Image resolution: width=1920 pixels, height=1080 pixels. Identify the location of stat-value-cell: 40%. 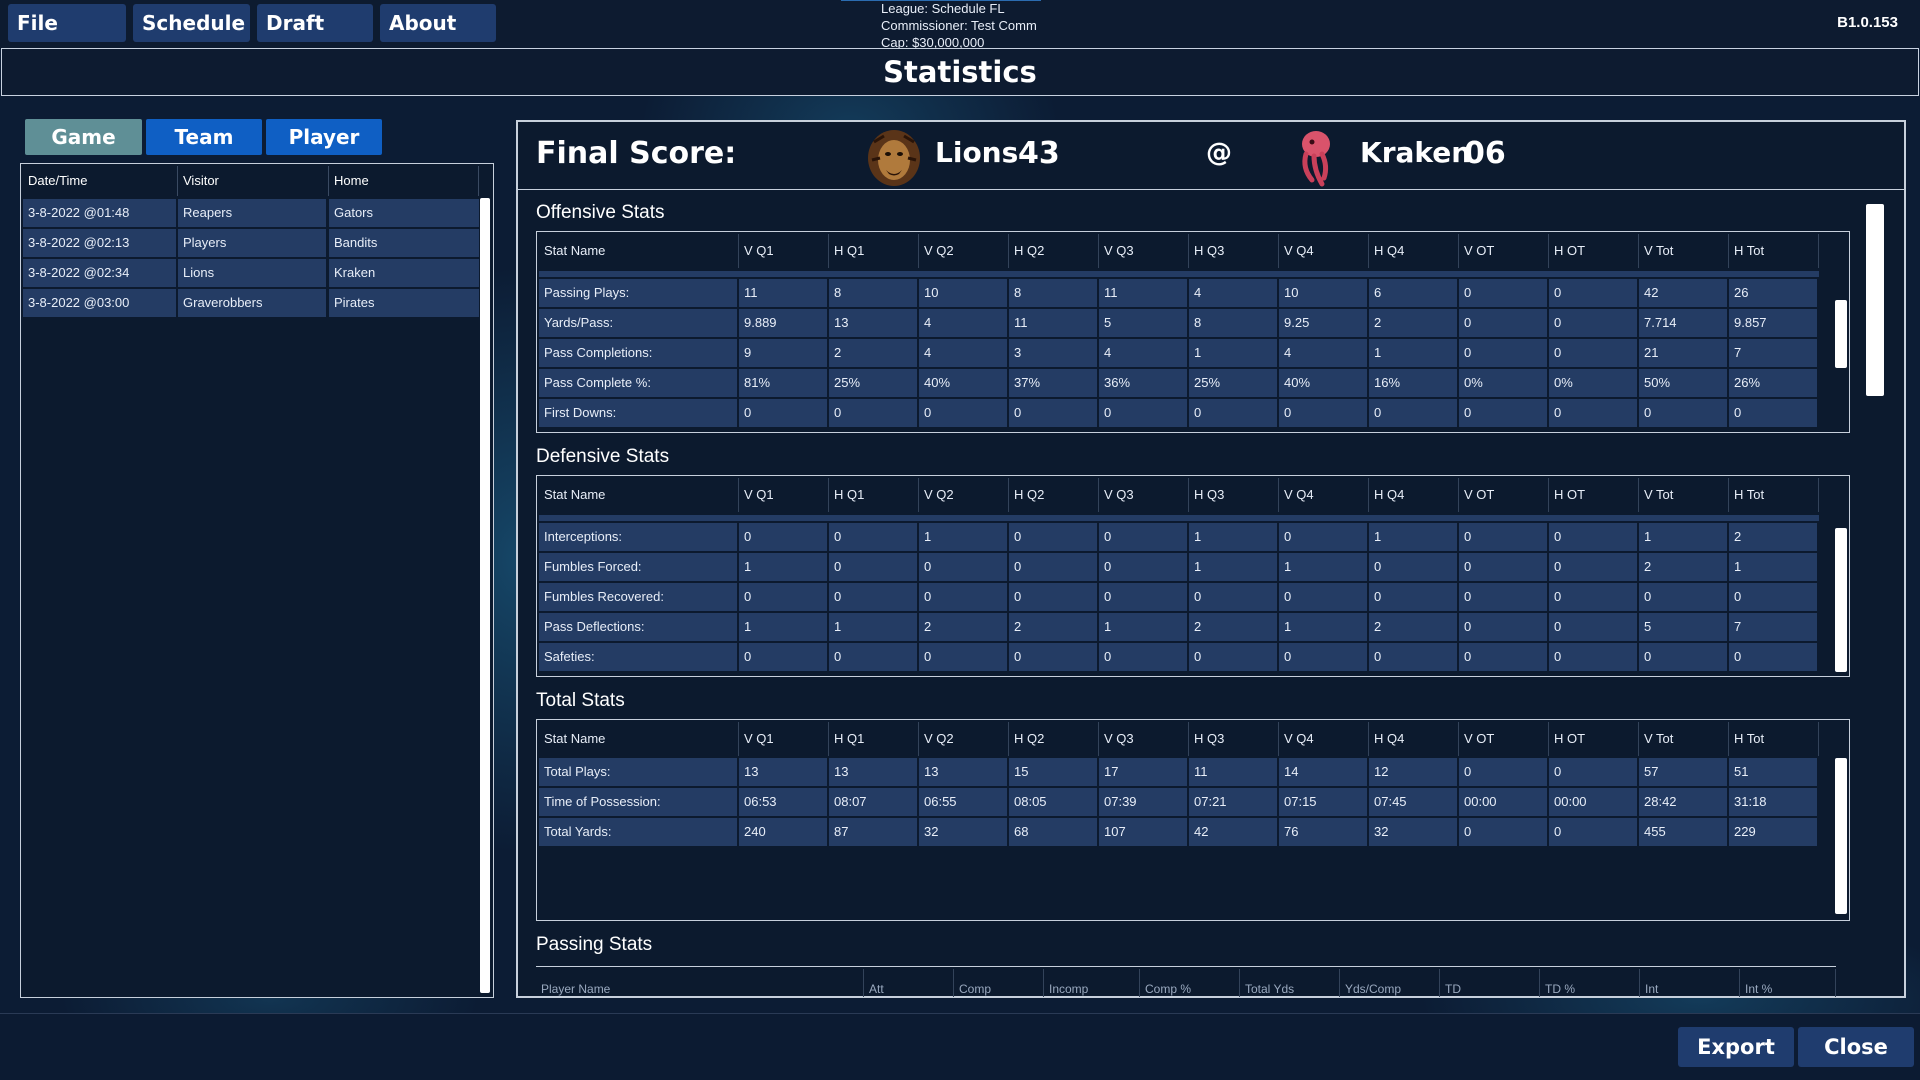
(963, 383).